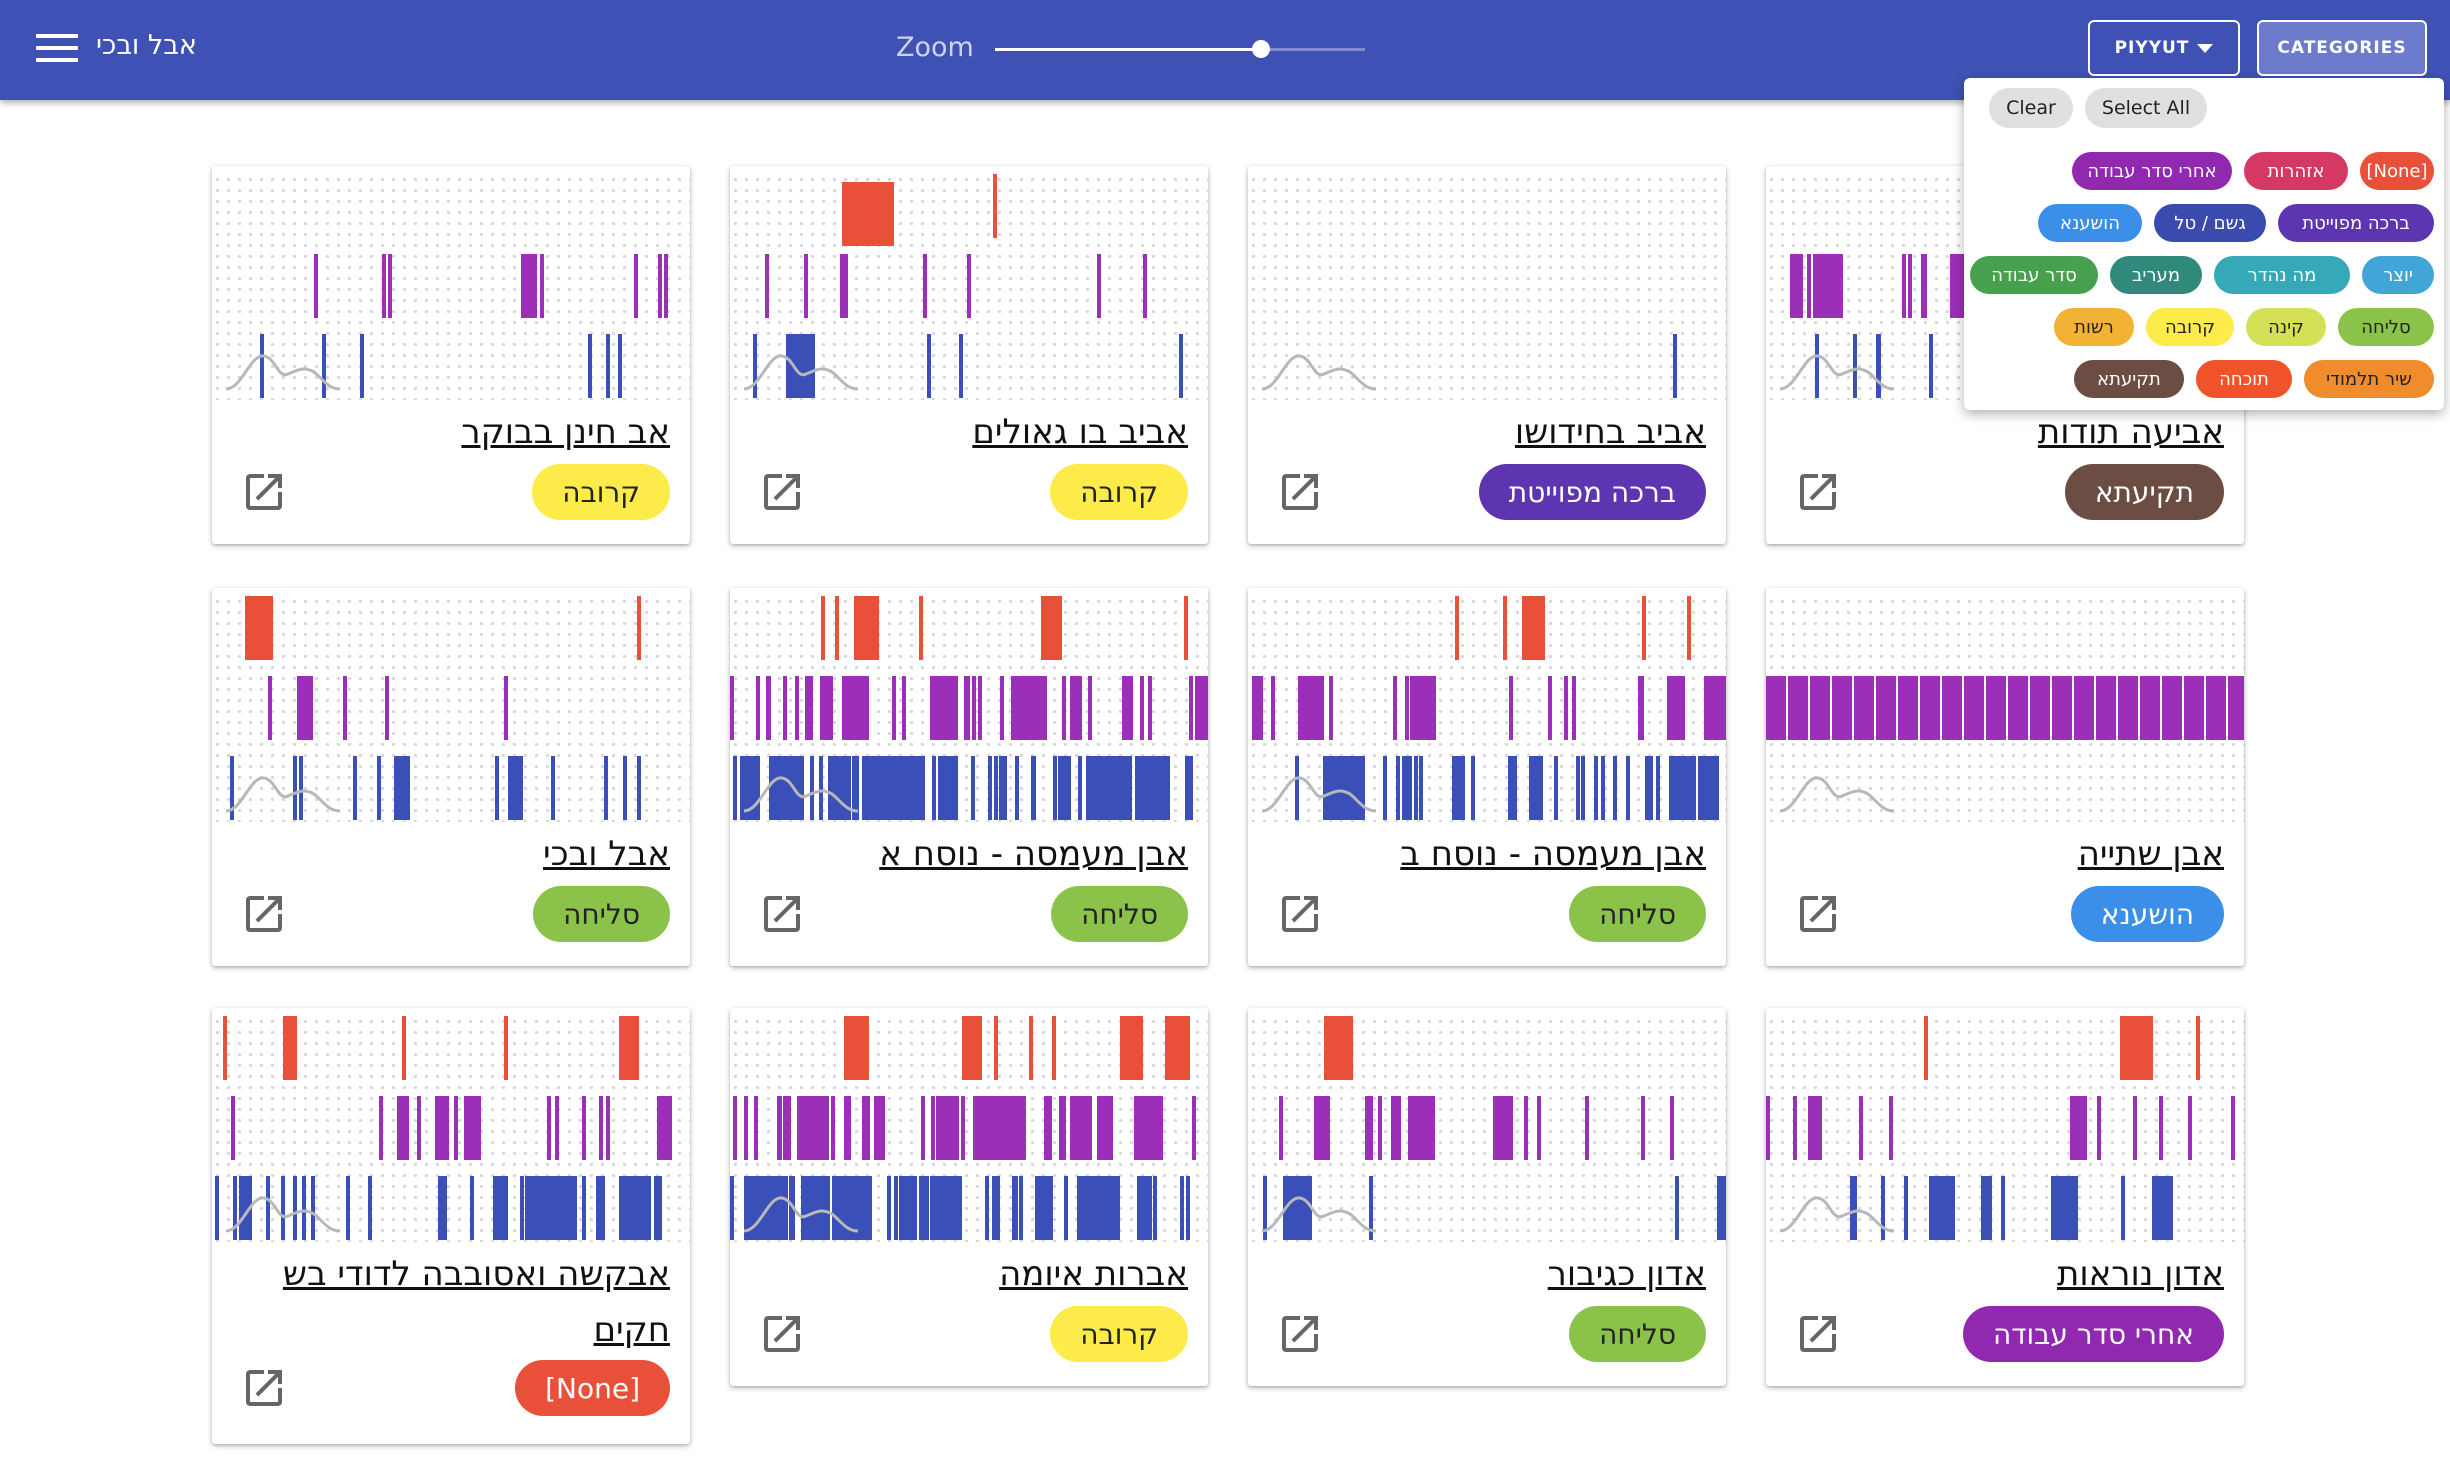  Describe the element at coordinates (2034, 275) in the screenshot. I see `category-filter-chip: סדר עבודה` at that location.